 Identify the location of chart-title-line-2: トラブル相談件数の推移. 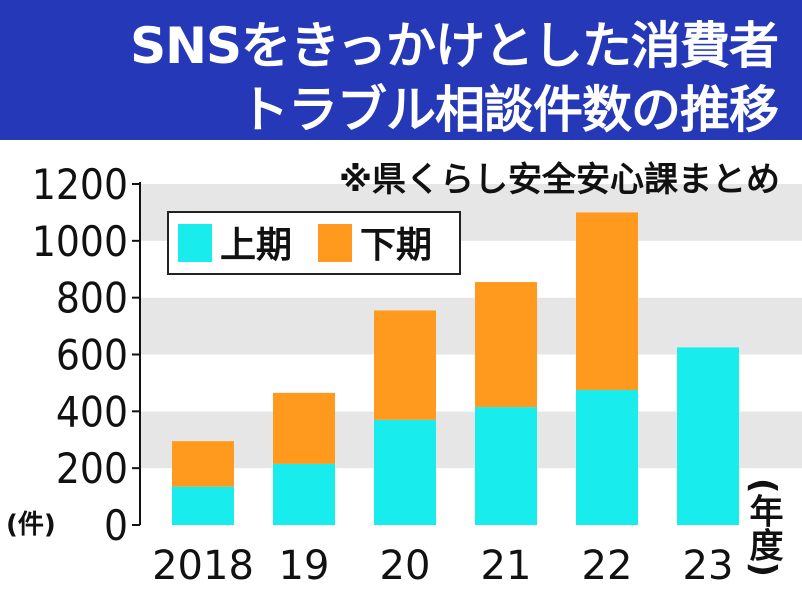
(509, 110).